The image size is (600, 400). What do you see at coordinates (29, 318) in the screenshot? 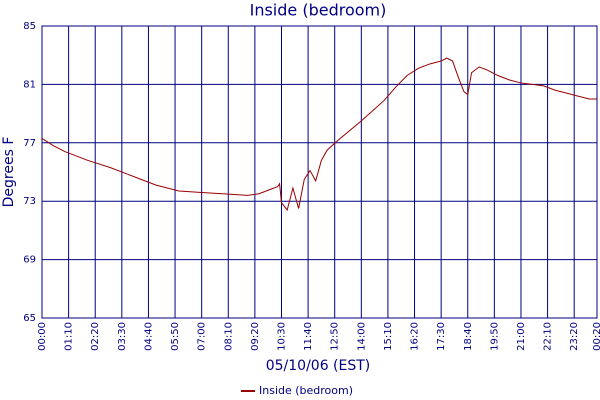
I see `y-tick-label: 65` at bounding box center [29, 318].